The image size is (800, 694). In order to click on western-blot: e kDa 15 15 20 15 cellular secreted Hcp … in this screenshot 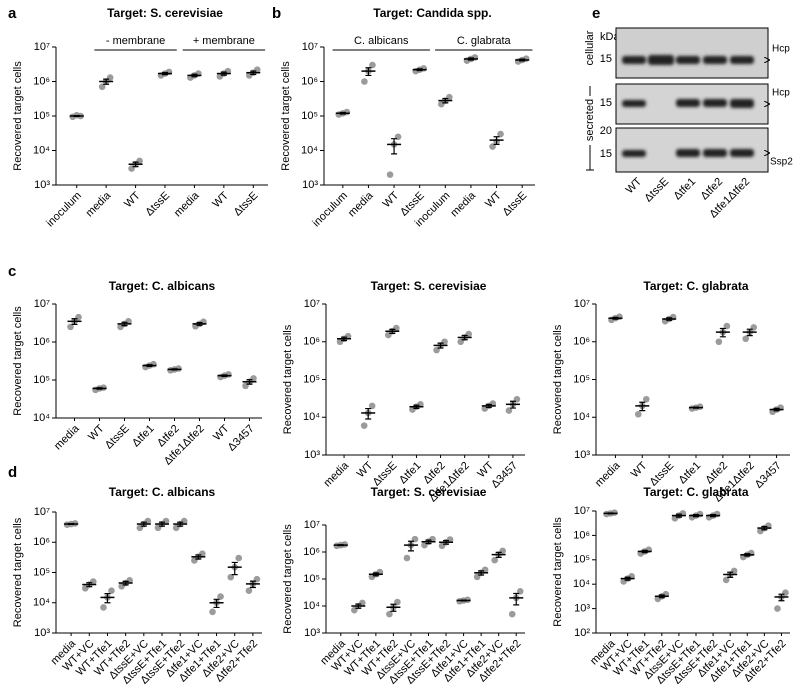, I will do `click(688, 89)`.